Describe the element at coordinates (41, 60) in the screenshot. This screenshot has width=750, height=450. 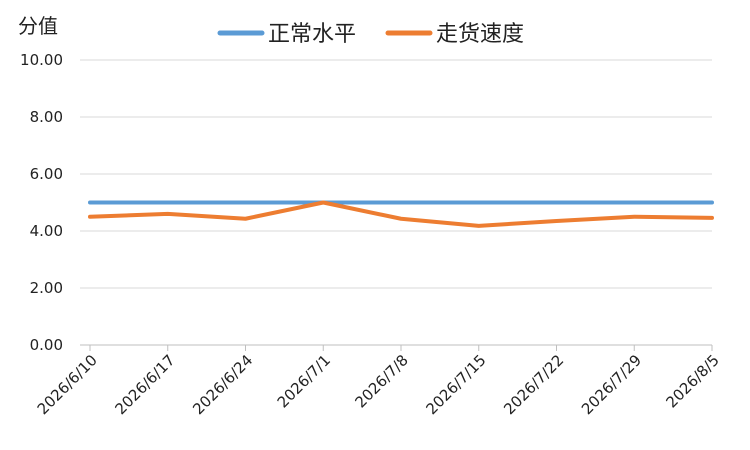
I see `y-tick-label: 10.00` at that location.